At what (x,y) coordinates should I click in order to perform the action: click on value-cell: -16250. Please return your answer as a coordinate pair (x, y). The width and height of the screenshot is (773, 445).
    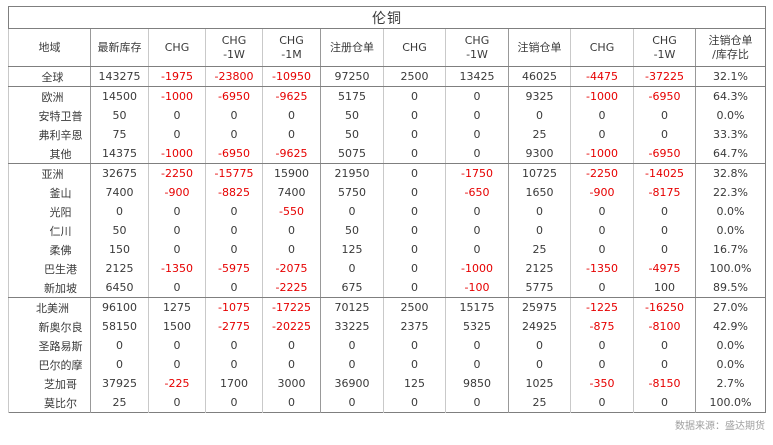
    Looking at the image, I should click on (664, 307).